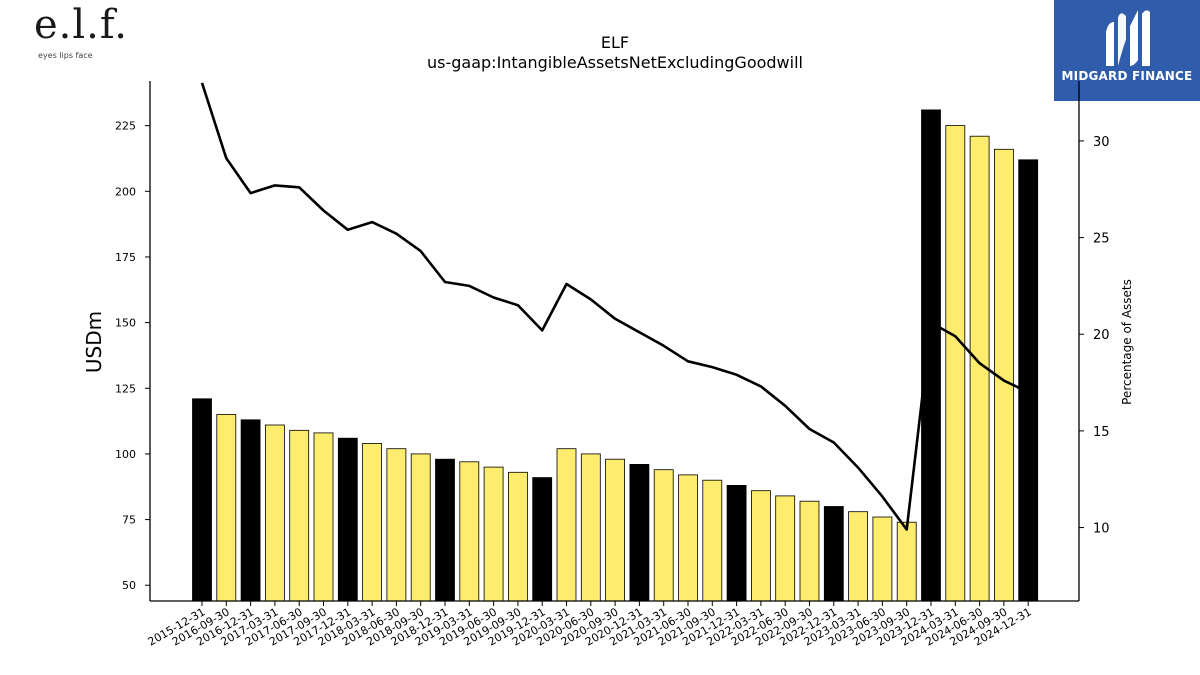 The image size is (1200, 675). I want to click on y2-tick-label: 15, so click(1101, 432).